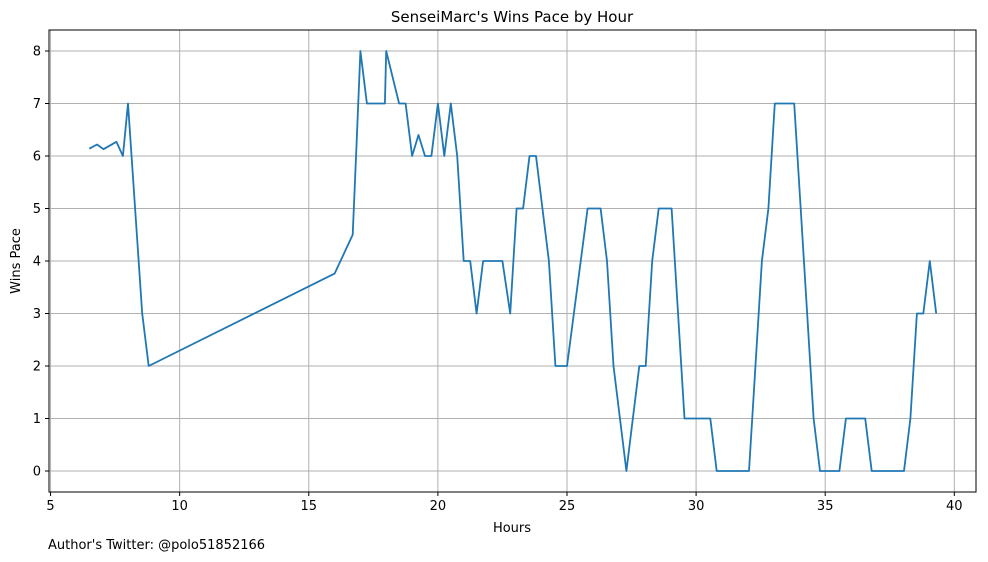 This screenshot has height=562, width=988. I want to click on y-tick-label: 4, so click(37, 262).